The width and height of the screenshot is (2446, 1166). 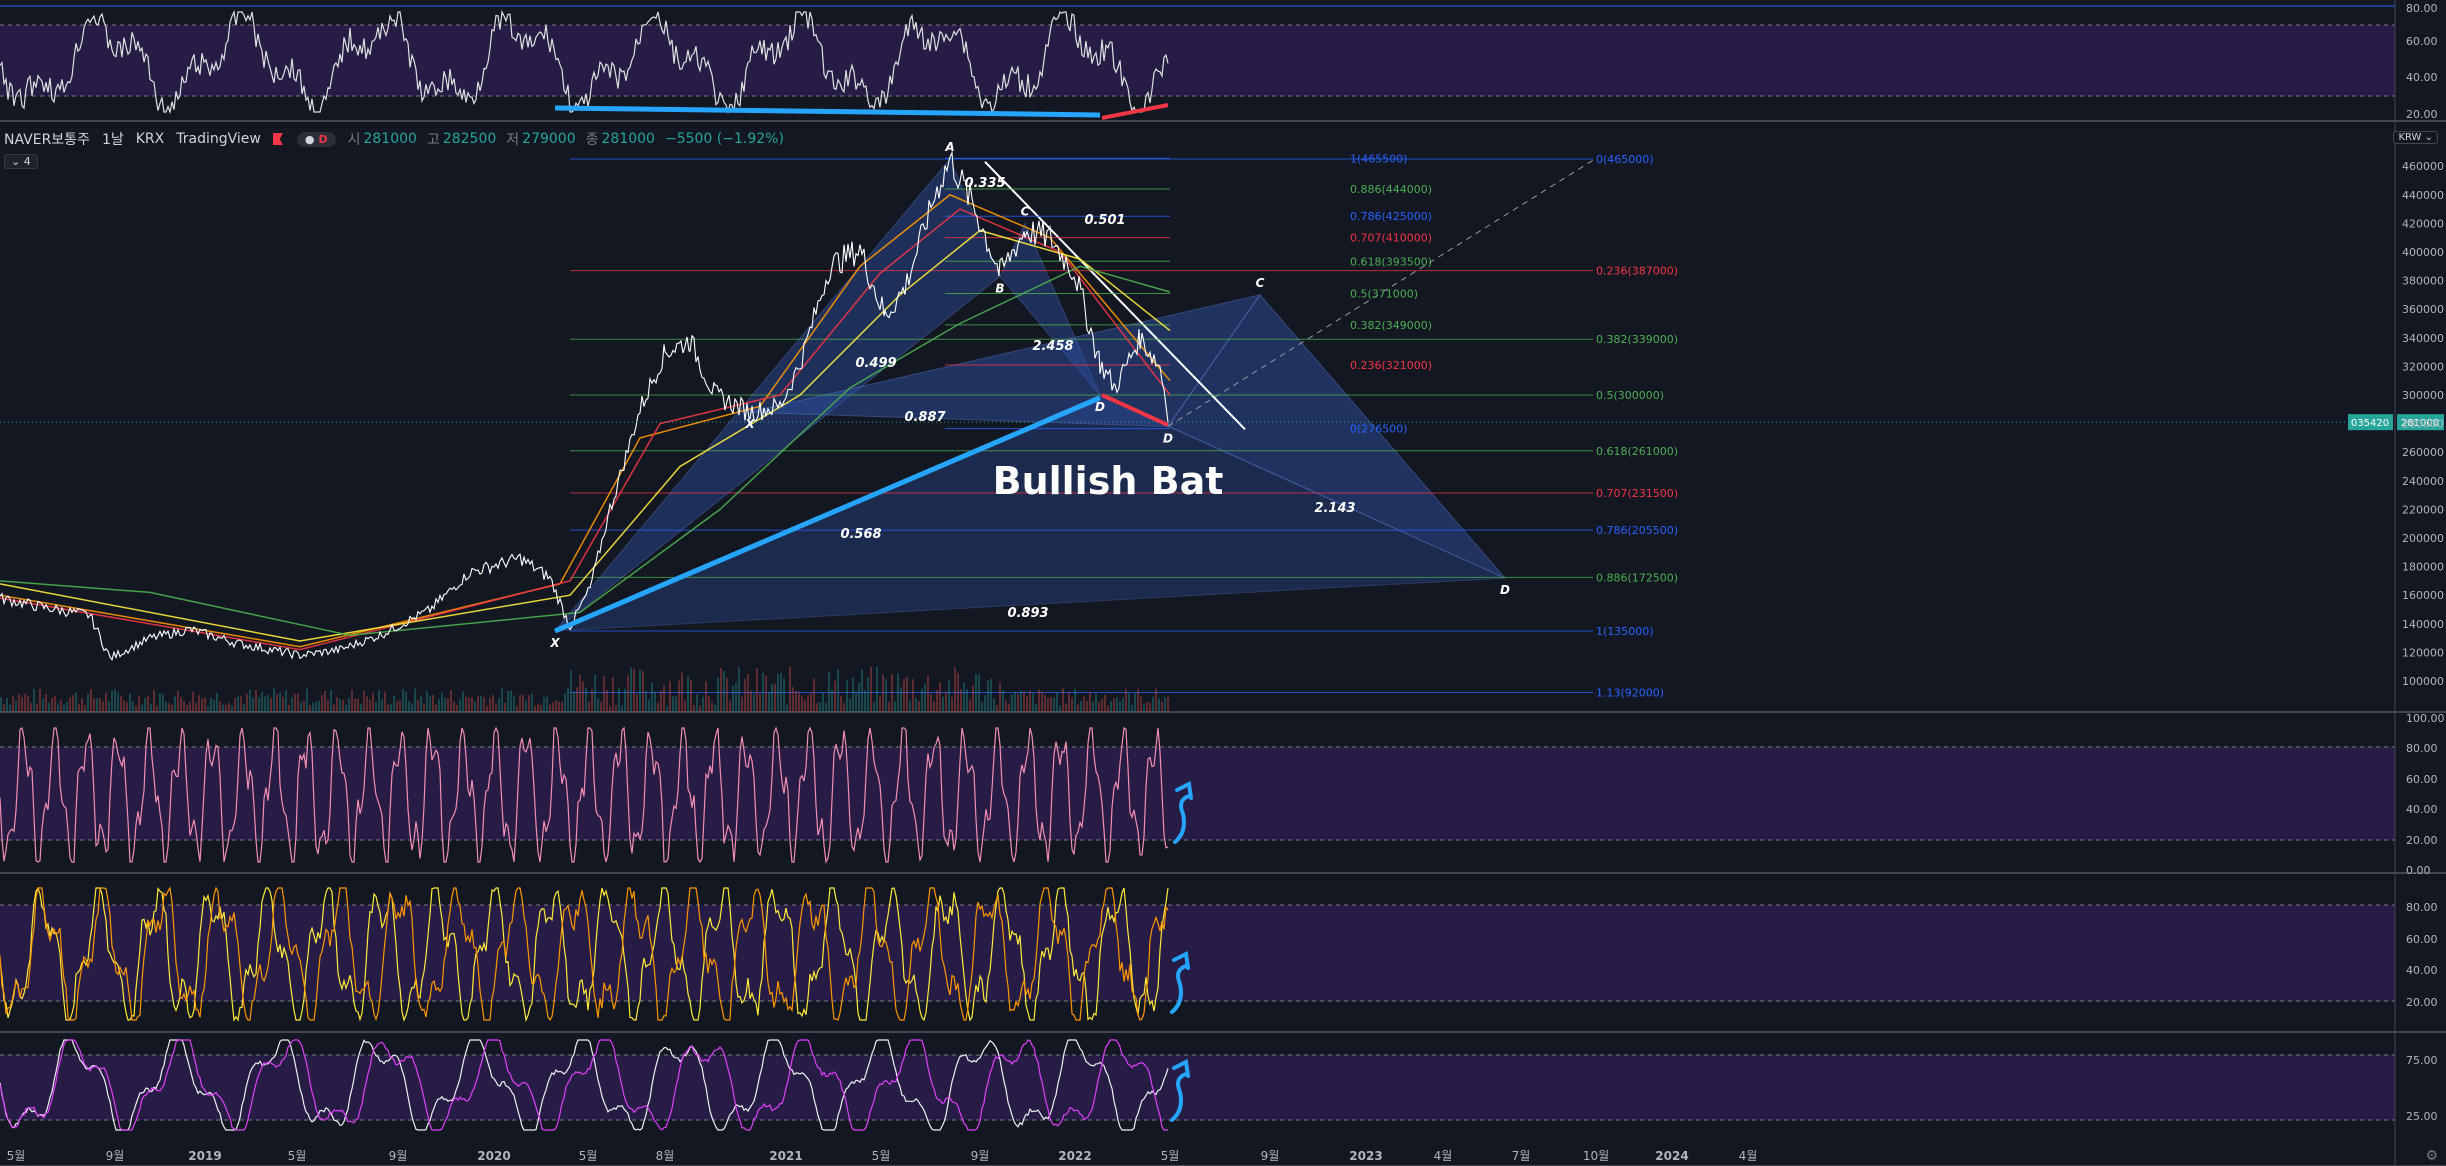 What do you see at coordinates (469, 139) in the screenshot?
I see `high-value: 282500` at bounding box center [469, 139].